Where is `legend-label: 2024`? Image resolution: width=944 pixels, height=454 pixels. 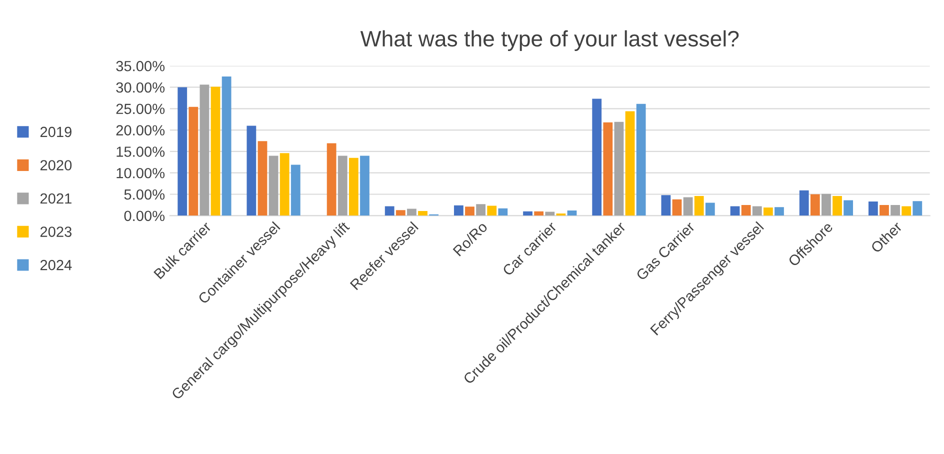
legend-label: 2024 is located at coordinates (56, 265).